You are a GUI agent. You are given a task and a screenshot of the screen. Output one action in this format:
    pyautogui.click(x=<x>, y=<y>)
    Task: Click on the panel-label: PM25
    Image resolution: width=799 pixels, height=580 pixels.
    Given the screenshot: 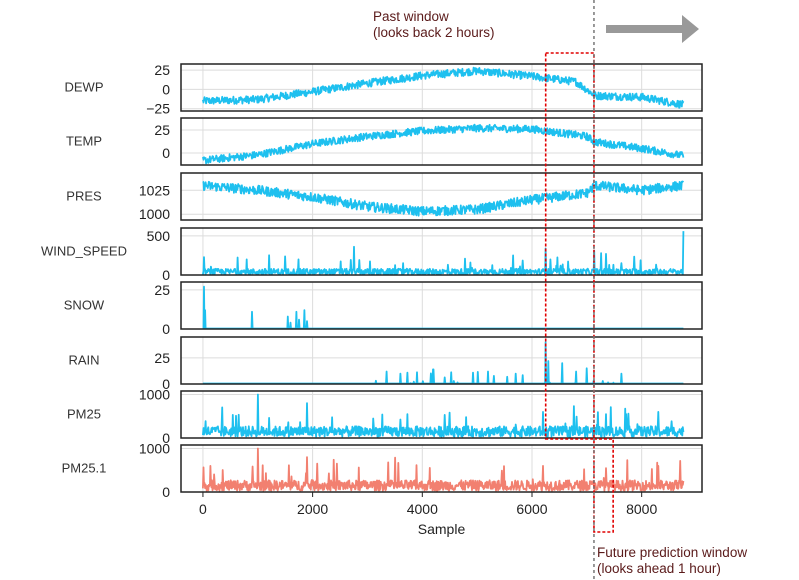 What is the action you would take?
    pyautogui.click(x=84, y=414)
    